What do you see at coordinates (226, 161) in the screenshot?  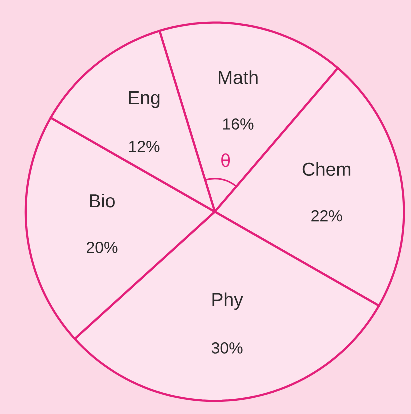 I see `text: θ` at bounding box center [226, 161].